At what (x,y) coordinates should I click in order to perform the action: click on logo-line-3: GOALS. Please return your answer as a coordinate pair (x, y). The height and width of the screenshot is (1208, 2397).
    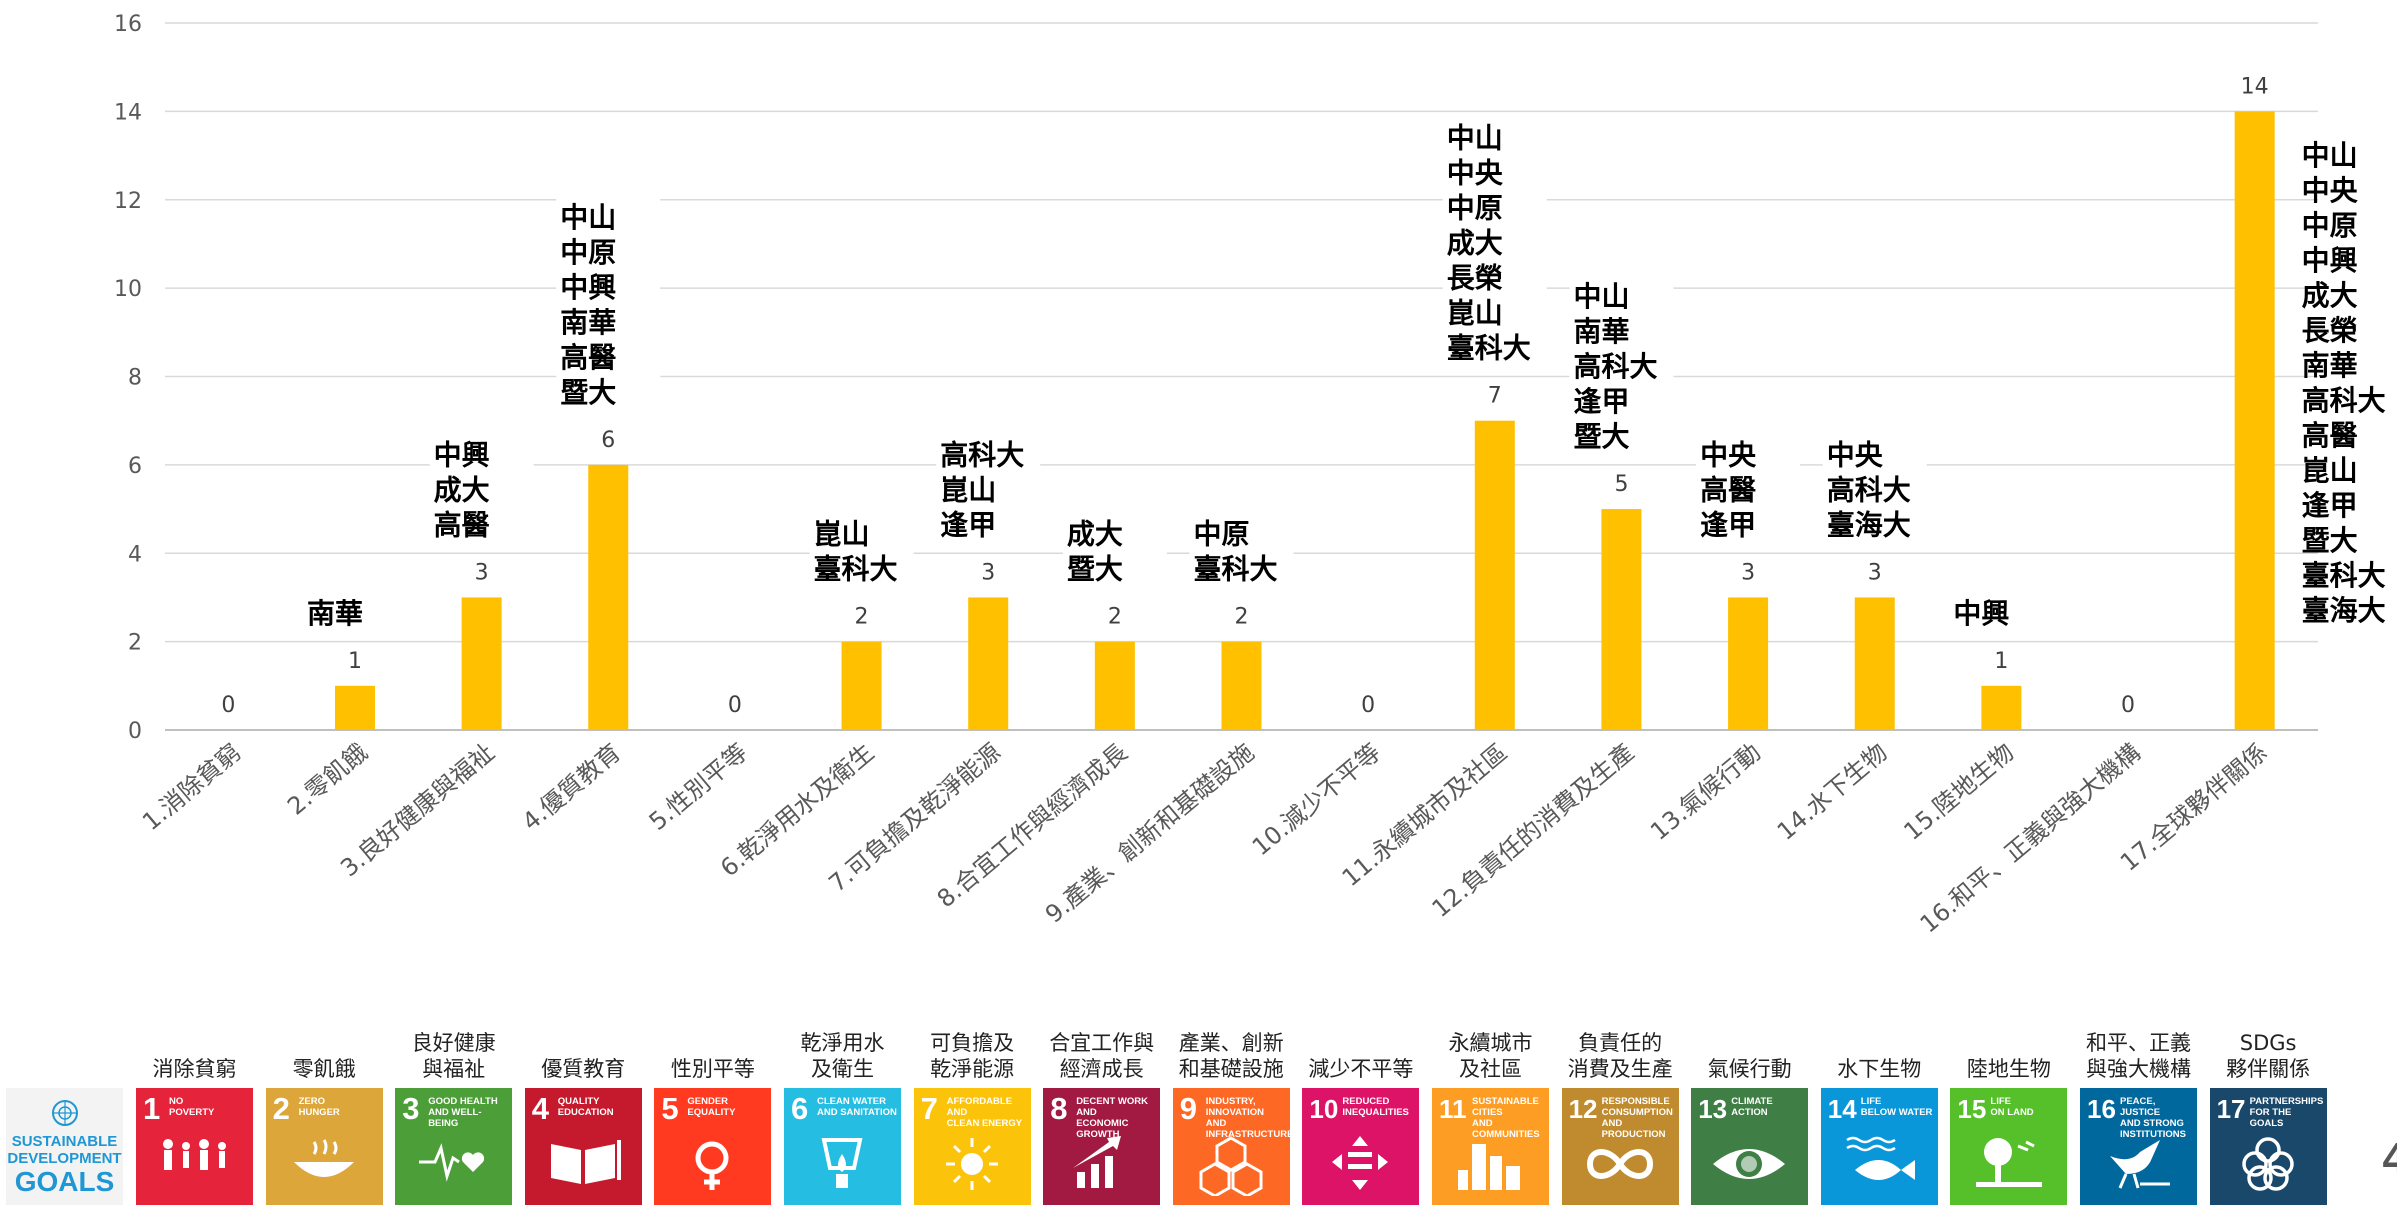
    Looking at the image, I should click on (64, 1181).